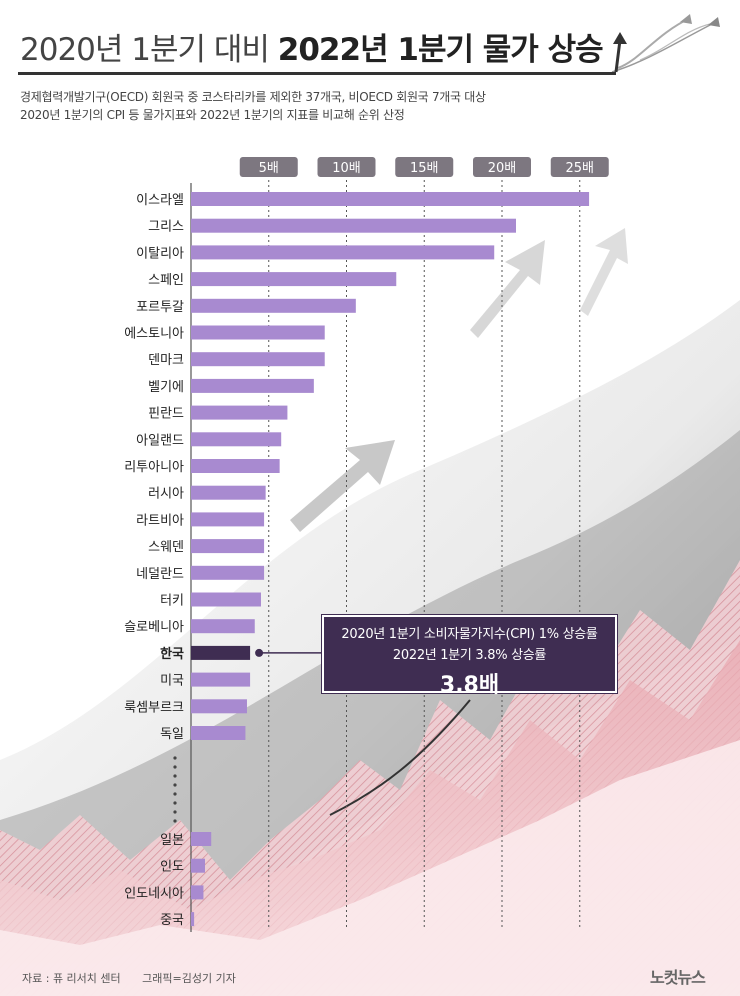 Image resolution: width=740 pixels, height=996 pixels. I want to click on callout-line2: 2022년 1분기 3.8% 상승률, so click(469, 655).